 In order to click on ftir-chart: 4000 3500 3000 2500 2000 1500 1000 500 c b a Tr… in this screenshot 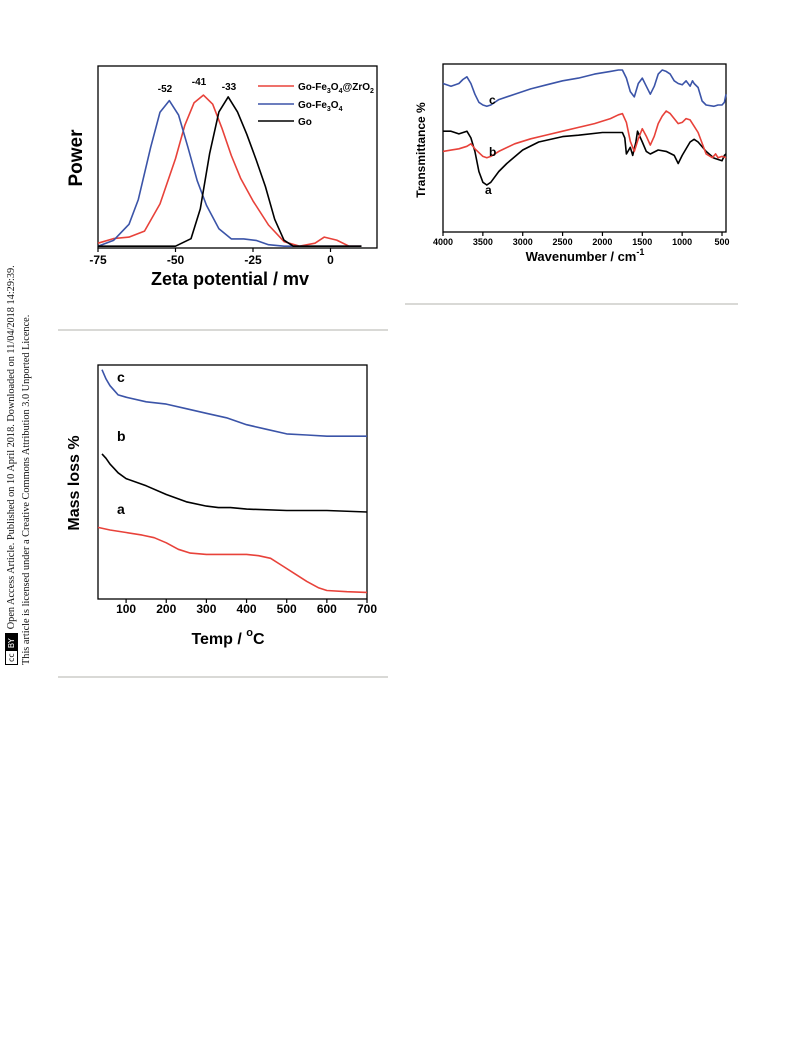, I will do `click(572, 163)`.